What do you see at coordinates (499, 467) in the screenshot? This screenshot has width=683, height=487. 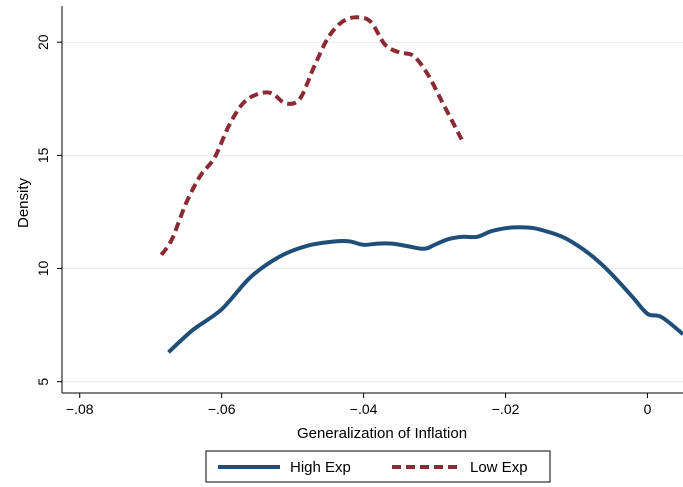 I see `legend-label-low-exp: Low Exp` at bounding box center [499, 467].